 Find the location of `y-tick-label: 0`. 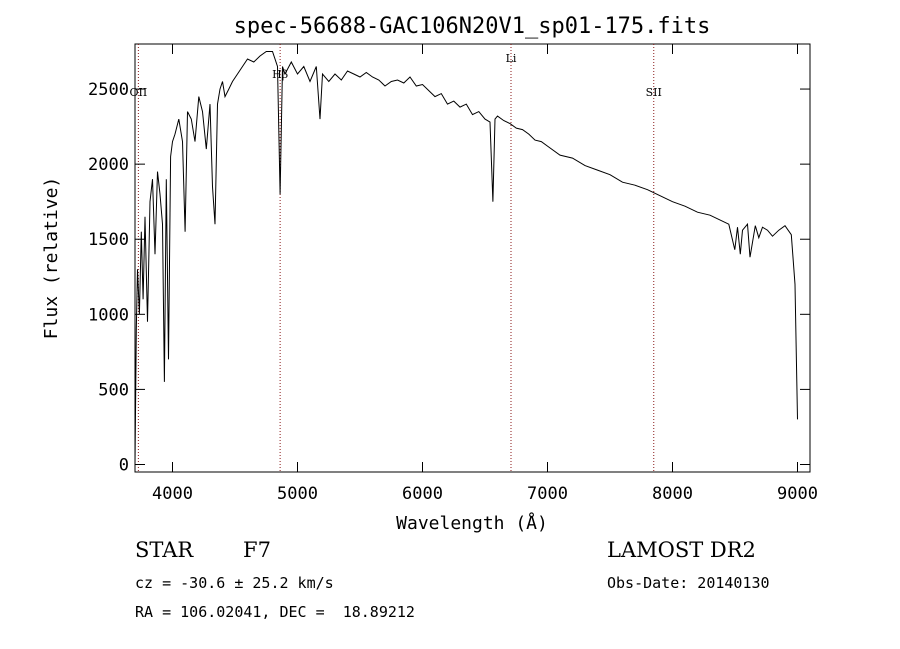

y-tick-label: 0 is located at coordinates (124, 465).